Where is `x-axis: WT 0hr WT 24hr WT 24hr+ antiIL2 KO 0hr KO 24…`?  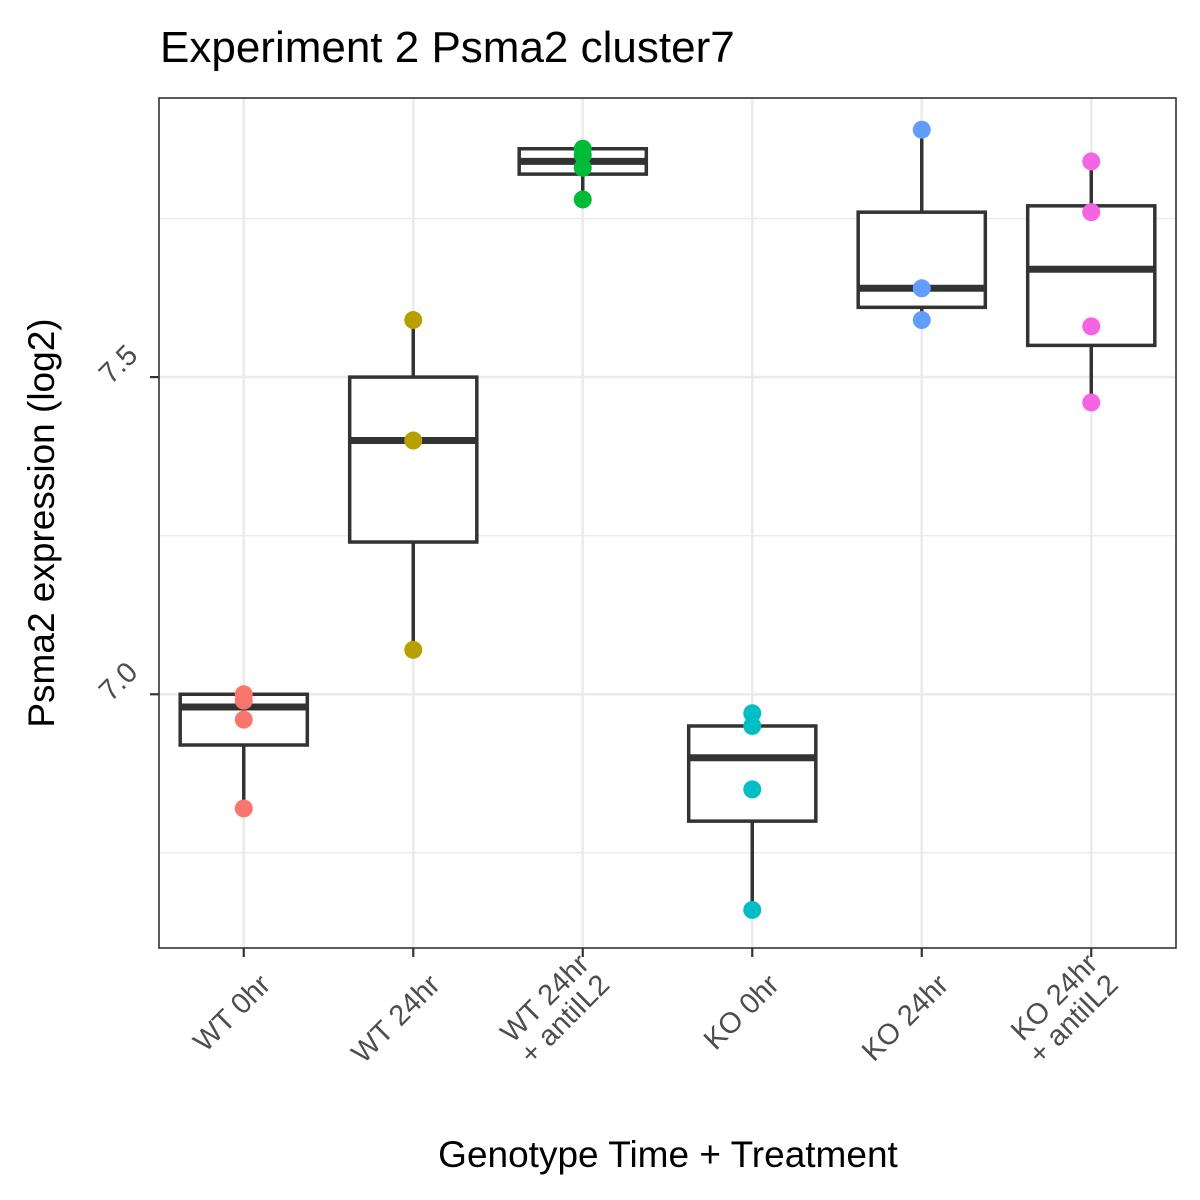 x-axis: WT 0hr WT 24hr WT 24hr+ antiIL2 KO 0hr KO 24… is located at coordinates (656, 1009).